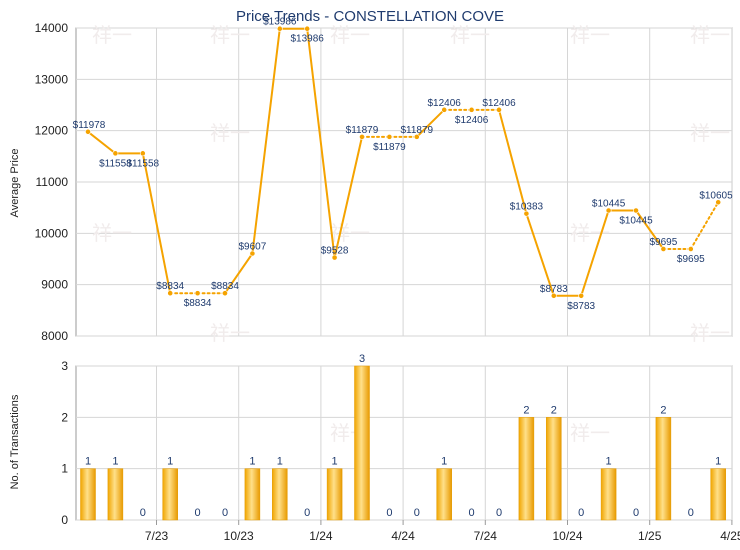 This screenshot has height=550, width=740. Describe the element at coordinates (52, 131) in the screenshot. I see `price-y-tick-label: 12000` at that location.